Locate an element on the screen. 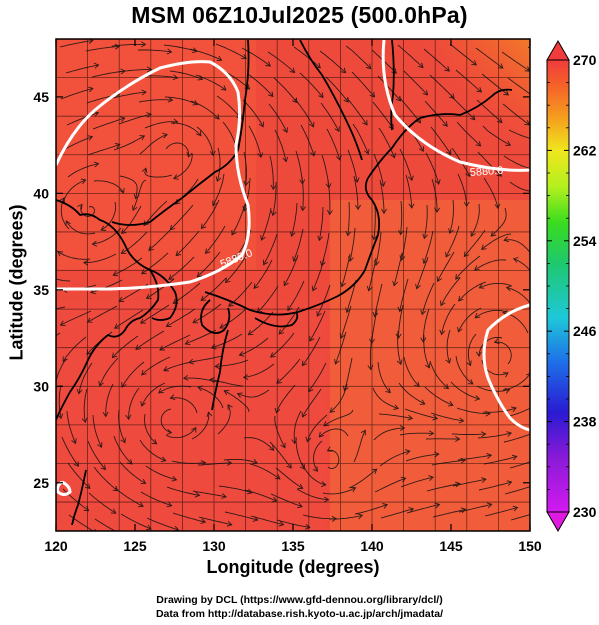  x-tick-label: 145 is located at coordinates (451, 546).